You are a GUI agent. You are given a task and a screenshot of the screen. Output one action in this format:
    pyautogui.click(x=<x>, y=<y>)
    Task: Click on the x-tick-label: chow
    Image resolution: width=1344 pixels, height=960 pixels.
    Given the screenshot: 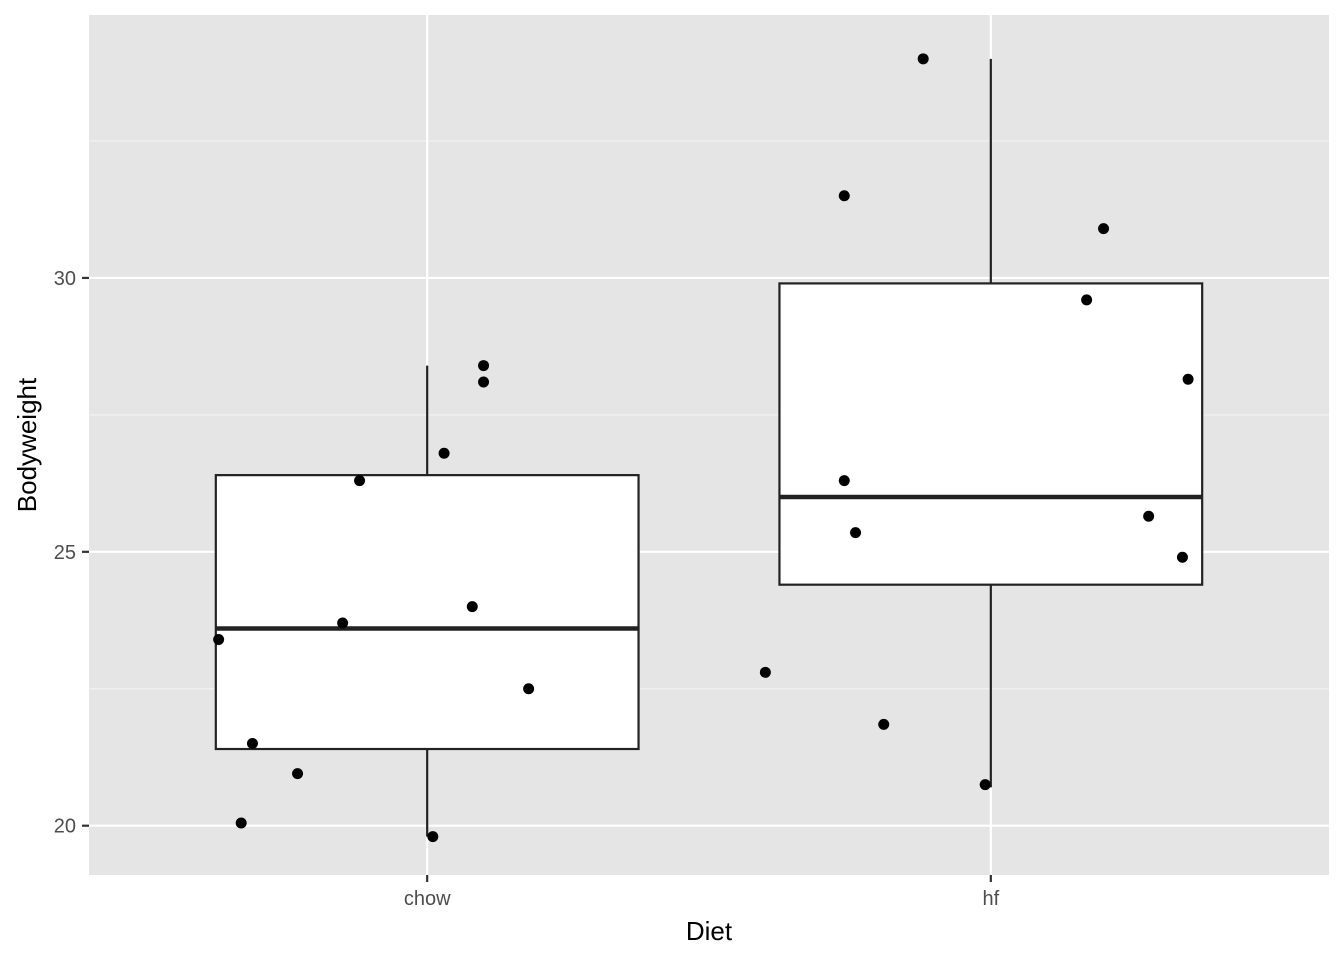 What is the action you would take?
    pyautogui.click(x=427, y=899)
    